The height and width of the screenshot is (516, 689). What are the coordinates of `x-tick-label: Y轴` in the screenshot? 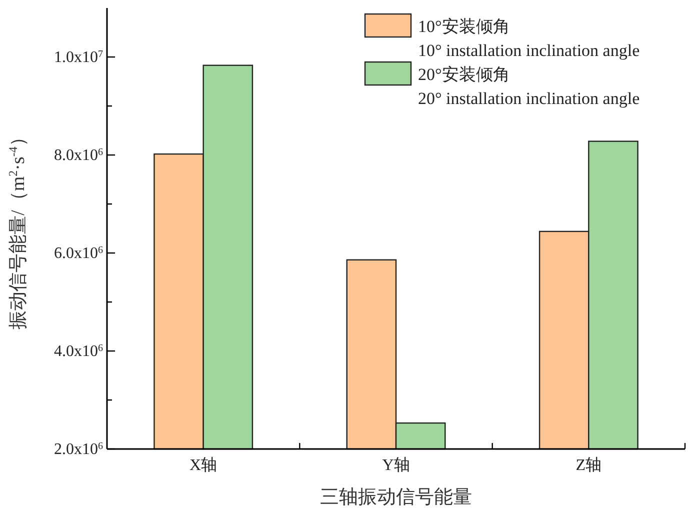 It's located at (396, 465).